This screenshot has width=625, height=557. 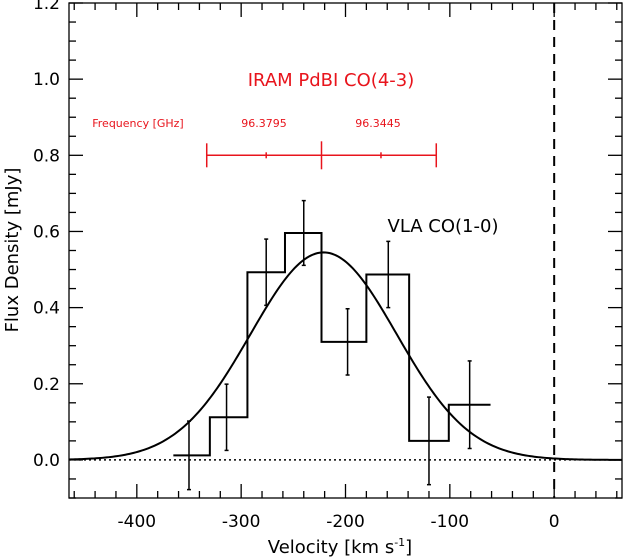 I want to click on y-axis-label: Flux Density [mJy], so click(x=12, y=250).